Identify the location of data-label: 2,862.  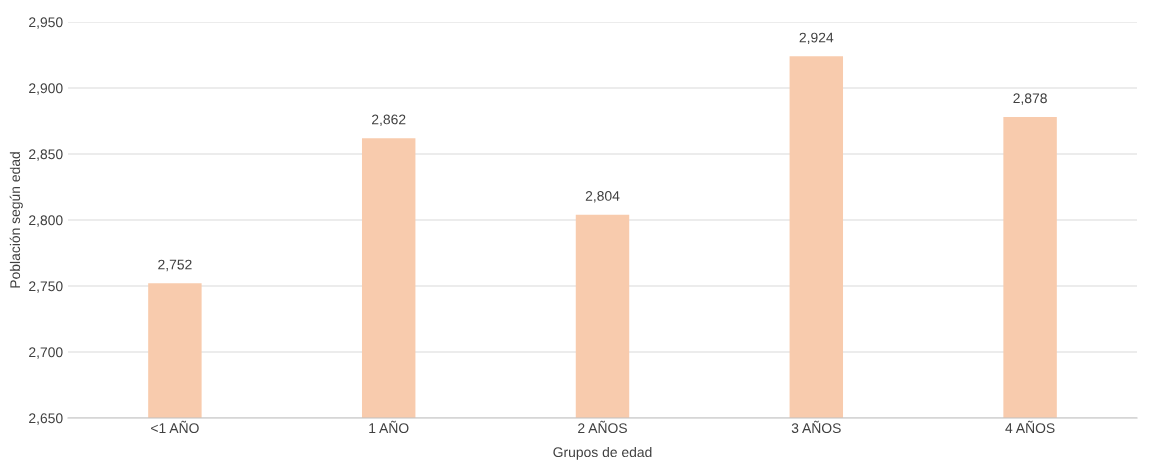
(389, 120).